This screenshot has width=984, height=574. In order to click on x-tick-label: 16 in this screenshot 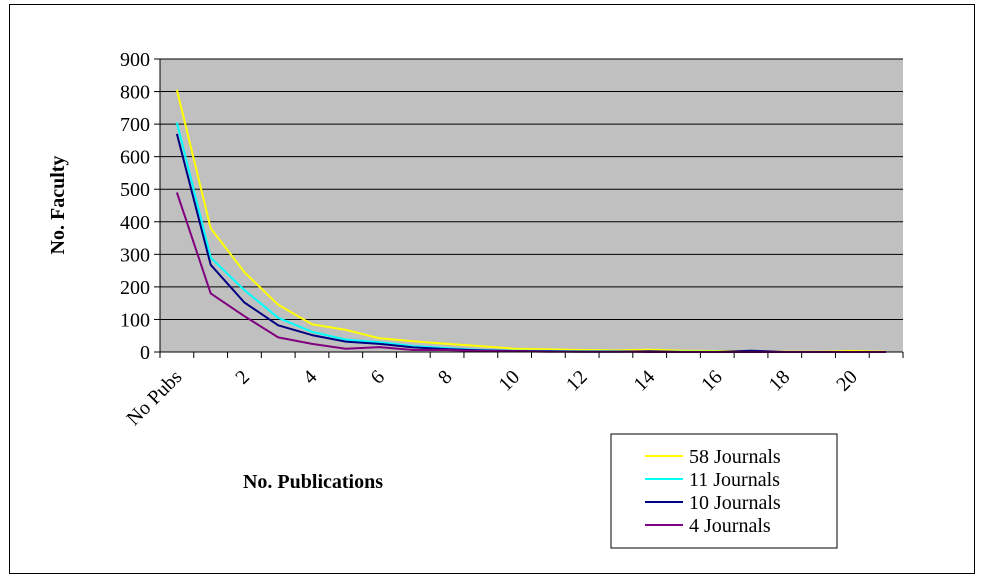, I will do `click(712, 381)`.